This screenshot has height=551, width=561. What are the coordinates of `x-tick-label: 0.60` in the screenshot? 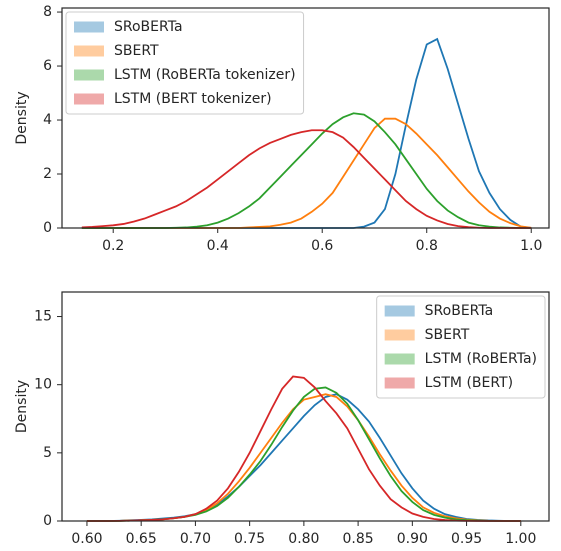 It's located at (86, 539).